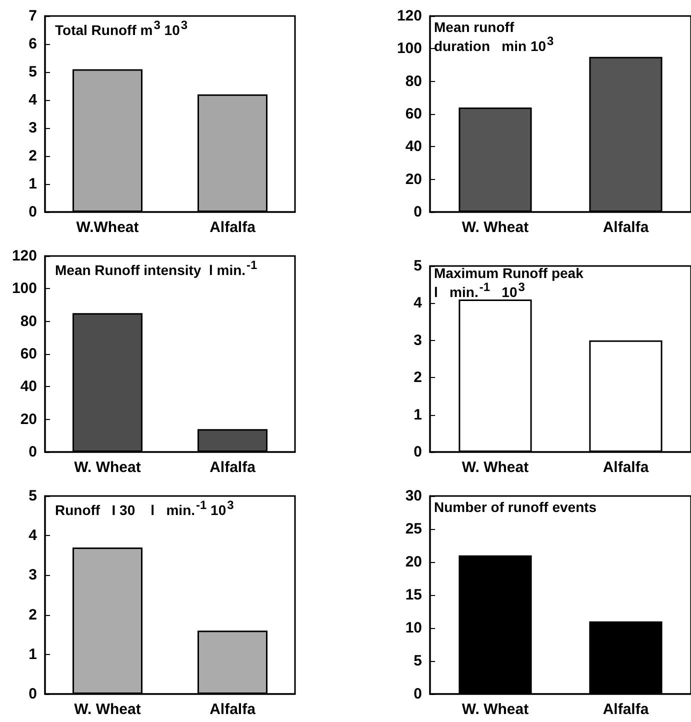 The width and height of the screenshot is (691, 722). Describe the element at coordinates (413, 496) in the screenshot. I see `y-tick-label: 30` at that location.